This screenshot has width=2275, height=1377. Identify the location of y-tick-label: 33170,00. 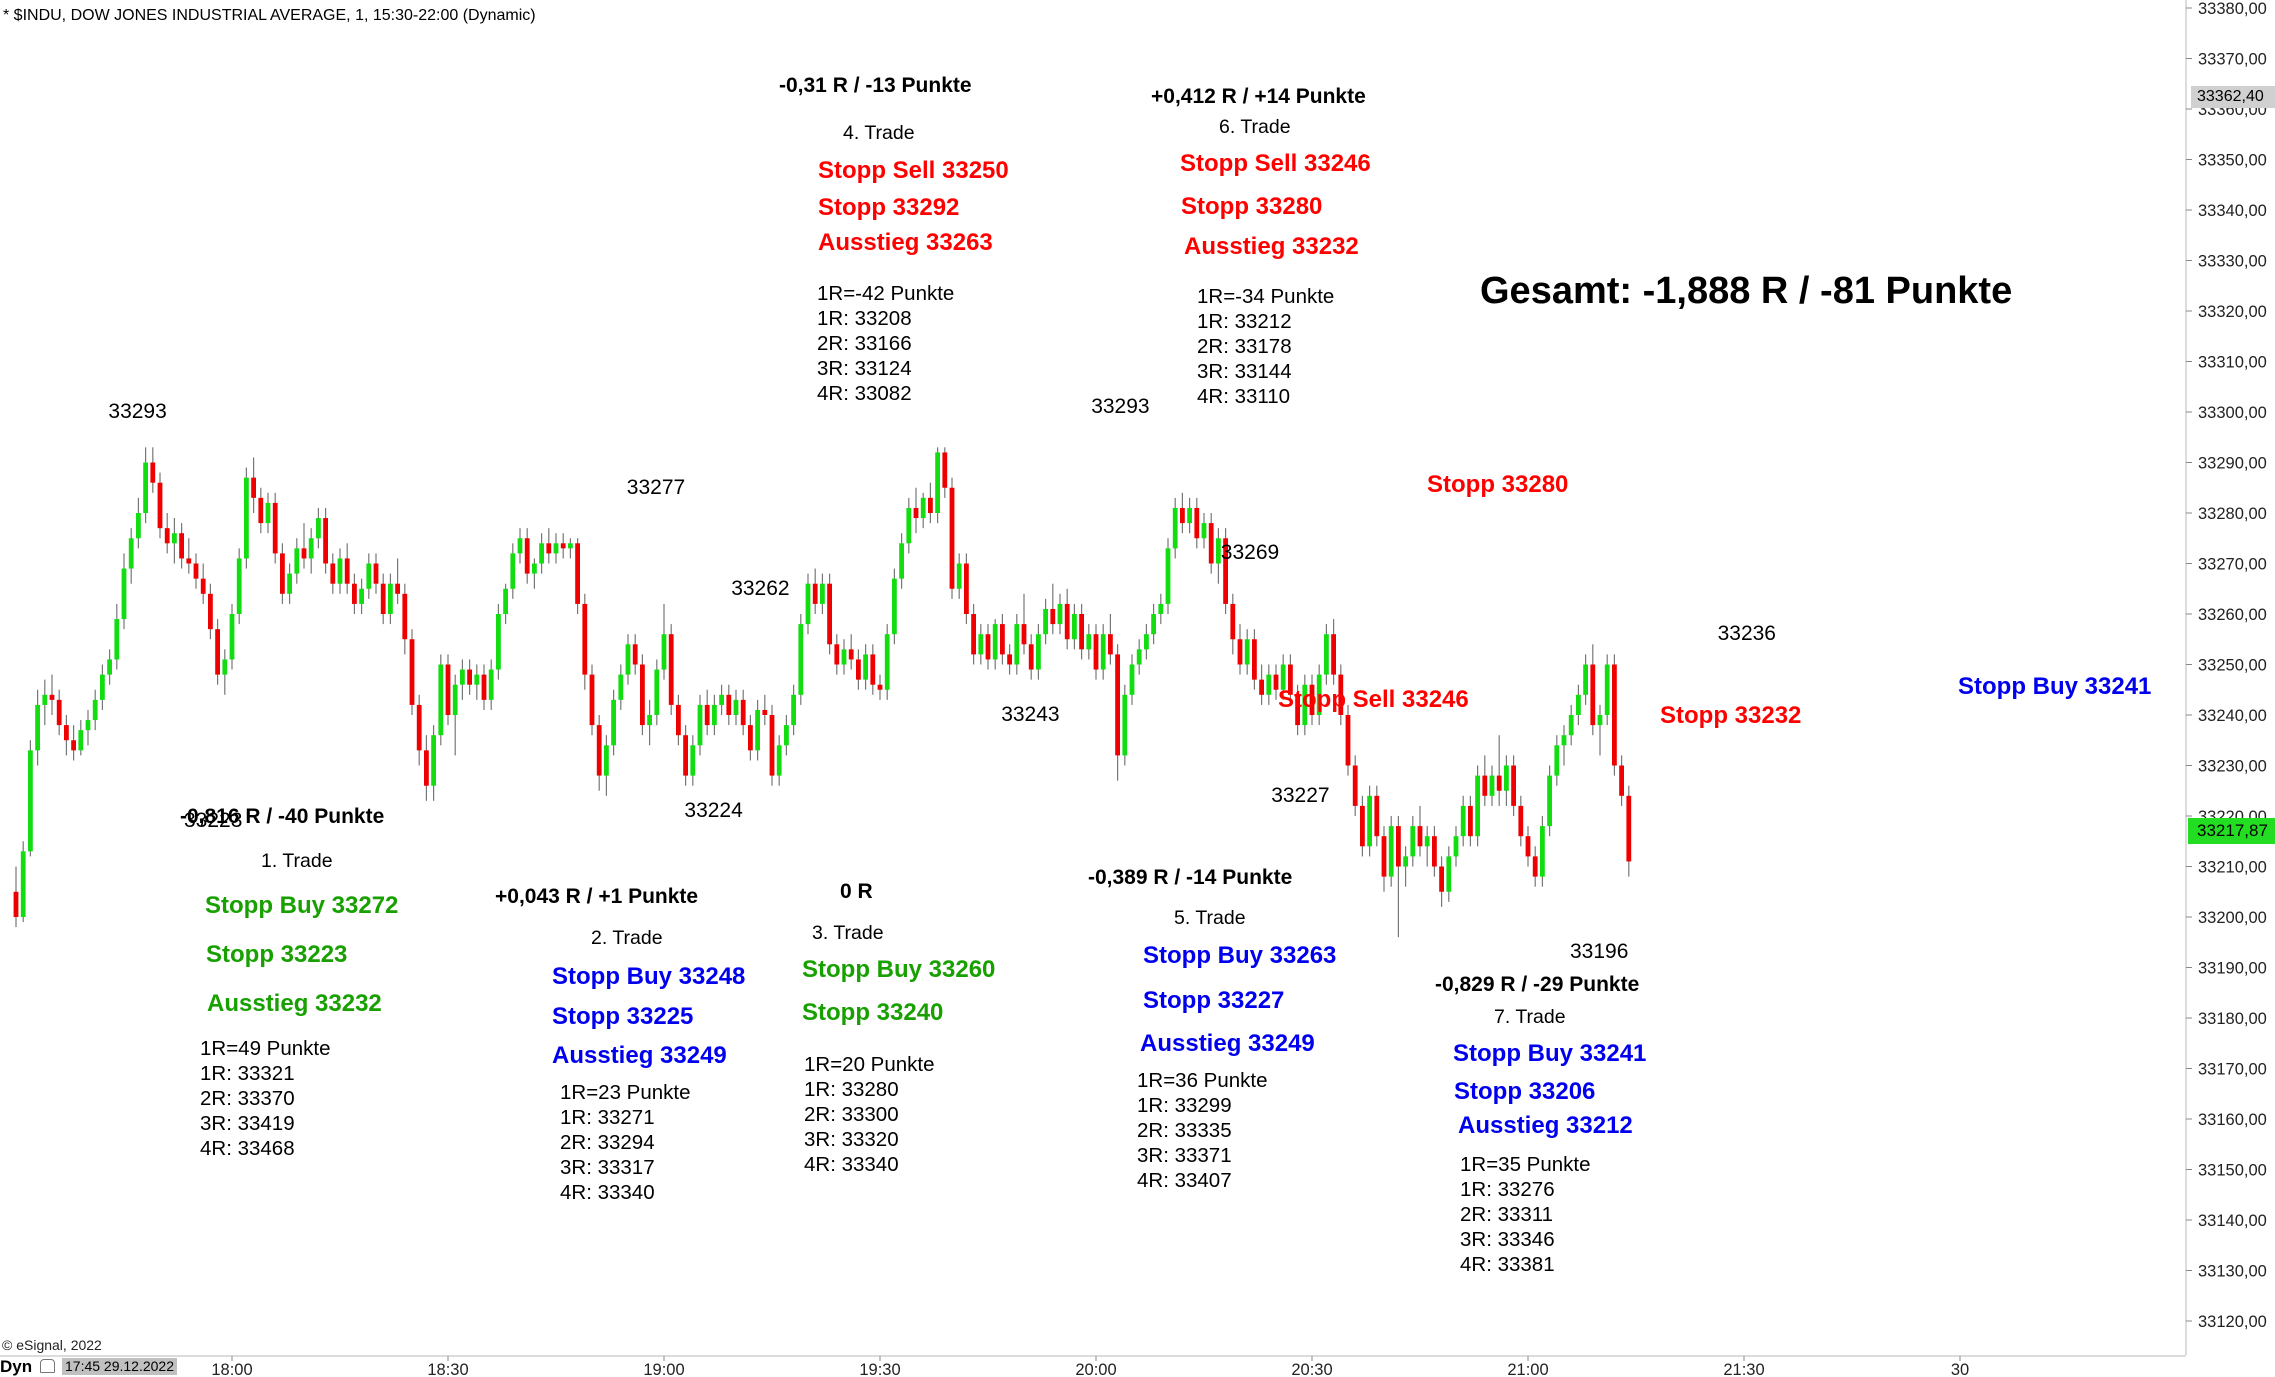
(2232, 1070).